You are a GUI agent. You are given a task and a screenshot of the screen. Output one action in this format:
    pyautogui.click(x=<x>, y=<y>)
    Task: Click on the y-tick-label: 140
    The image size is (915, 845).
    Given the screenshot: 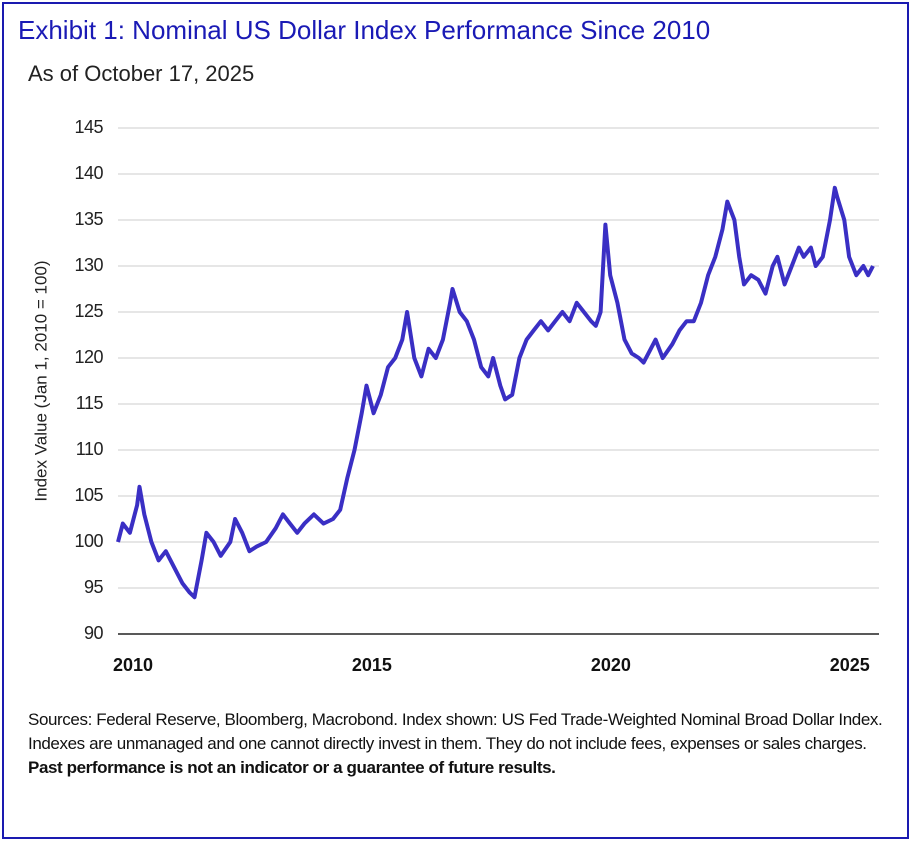 What is the action you would take?
    pyautogui.click(x=88, y=173)
    